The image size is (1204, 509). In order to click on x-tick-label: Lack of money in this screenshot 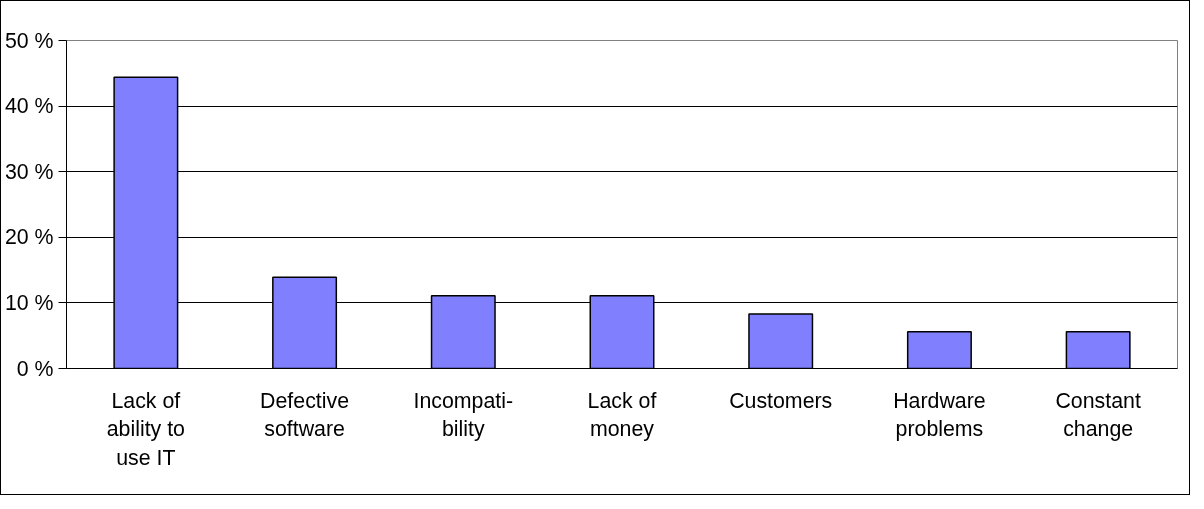, I will do `click(622, 415)`.